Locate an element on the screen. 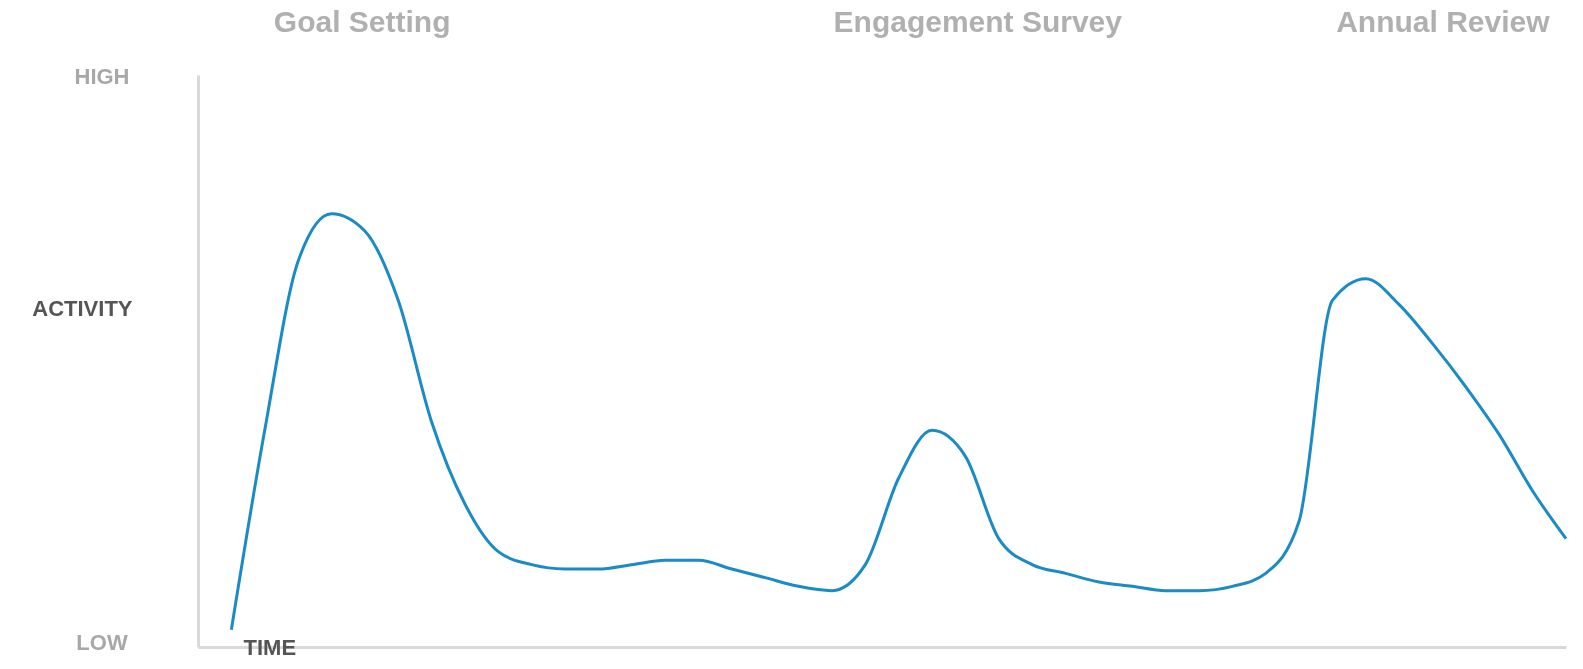 This screenshot has width=1583, height=669. y-axis-title: ACTIVITY is located at coordinates (82, 309).